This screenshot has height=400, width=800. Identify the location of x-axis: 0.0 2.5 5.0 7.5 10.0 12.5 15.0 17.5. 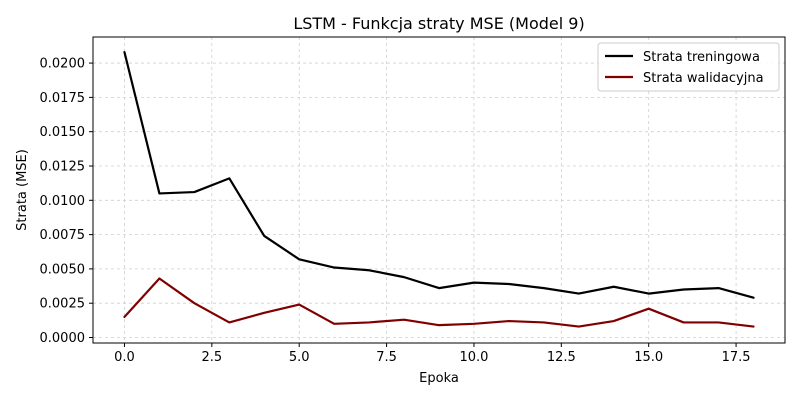
(432, 354).